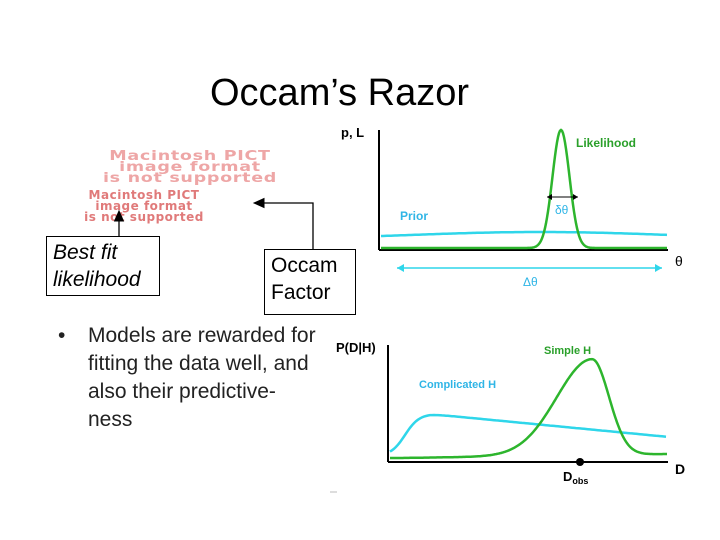 The width and height of the screenshot is (720, 540). Describe the element at coordinates (528, 408) in the screenshot. I see `simple-h-curve` at that location.